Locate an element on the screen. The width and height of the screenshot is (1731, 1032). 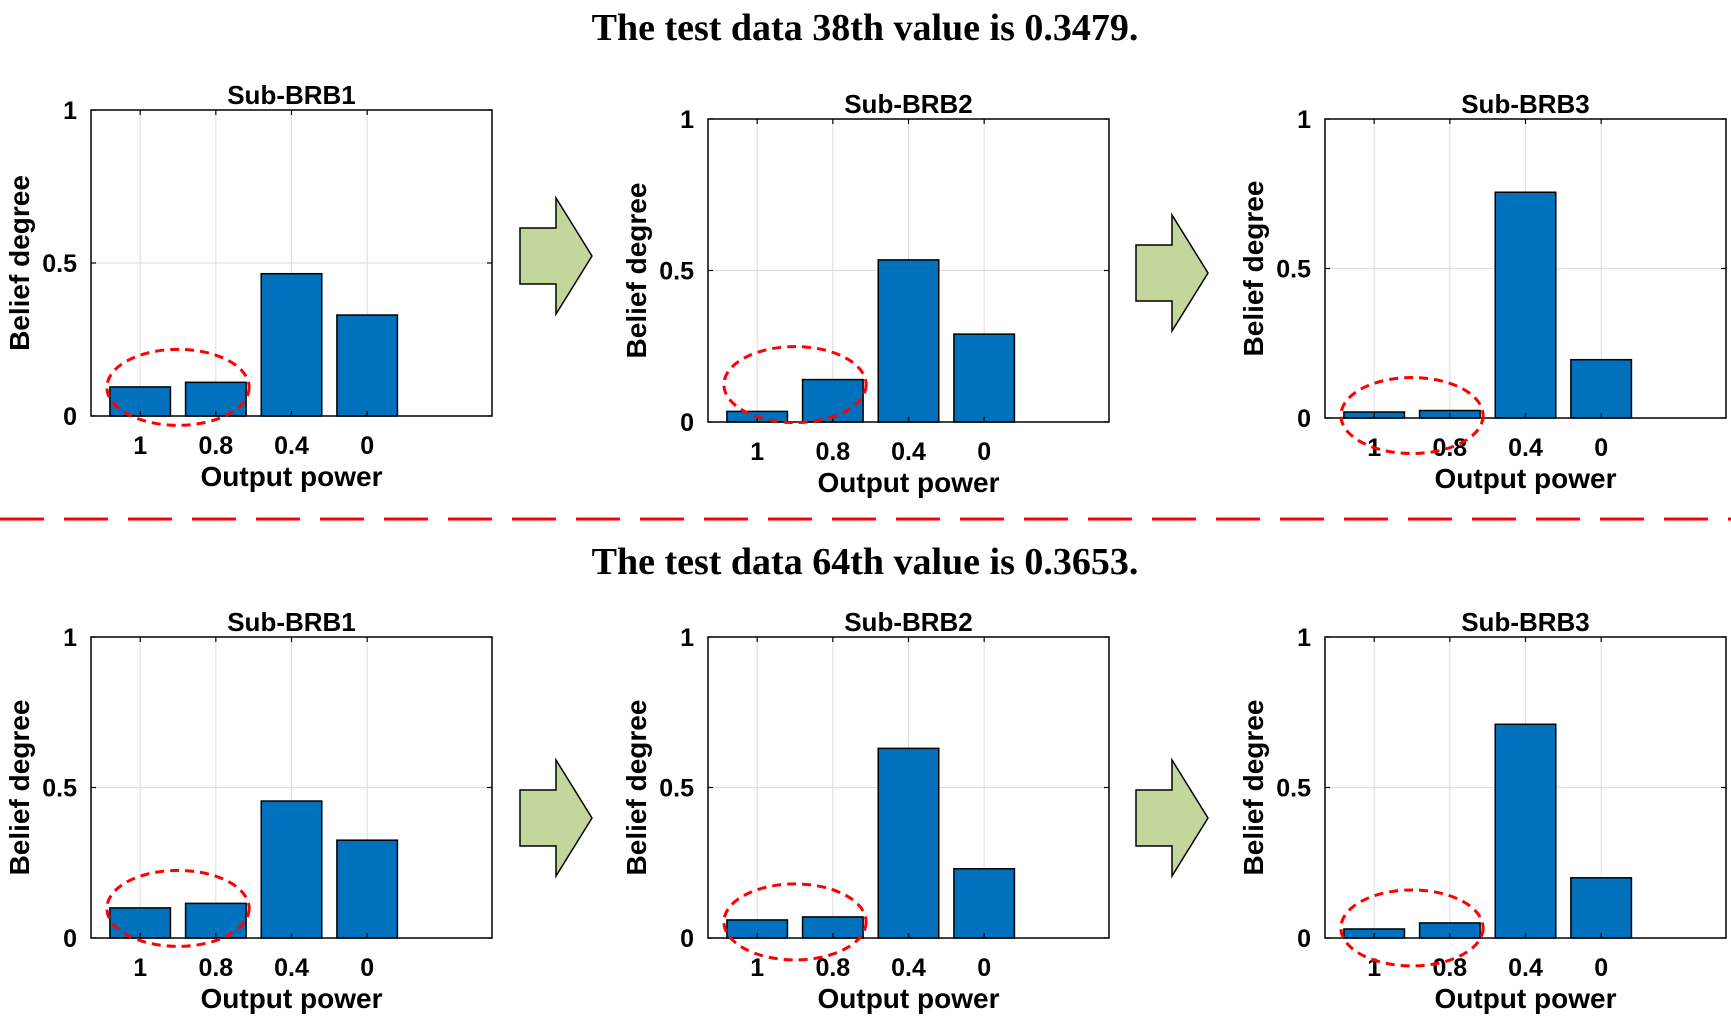
flow-arrow-row1-b is located at coordinates (1172, 273).